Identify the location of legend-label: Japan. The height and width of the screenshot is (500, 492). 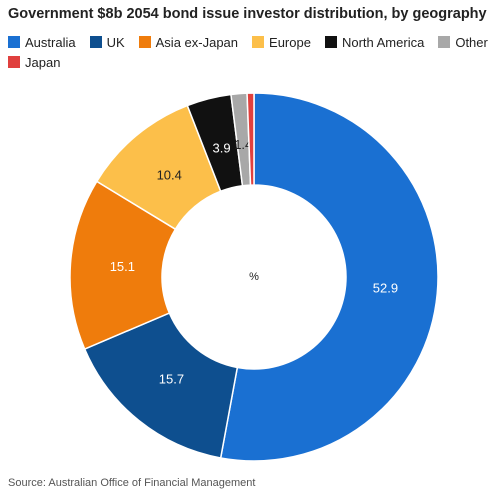
(43, 62).